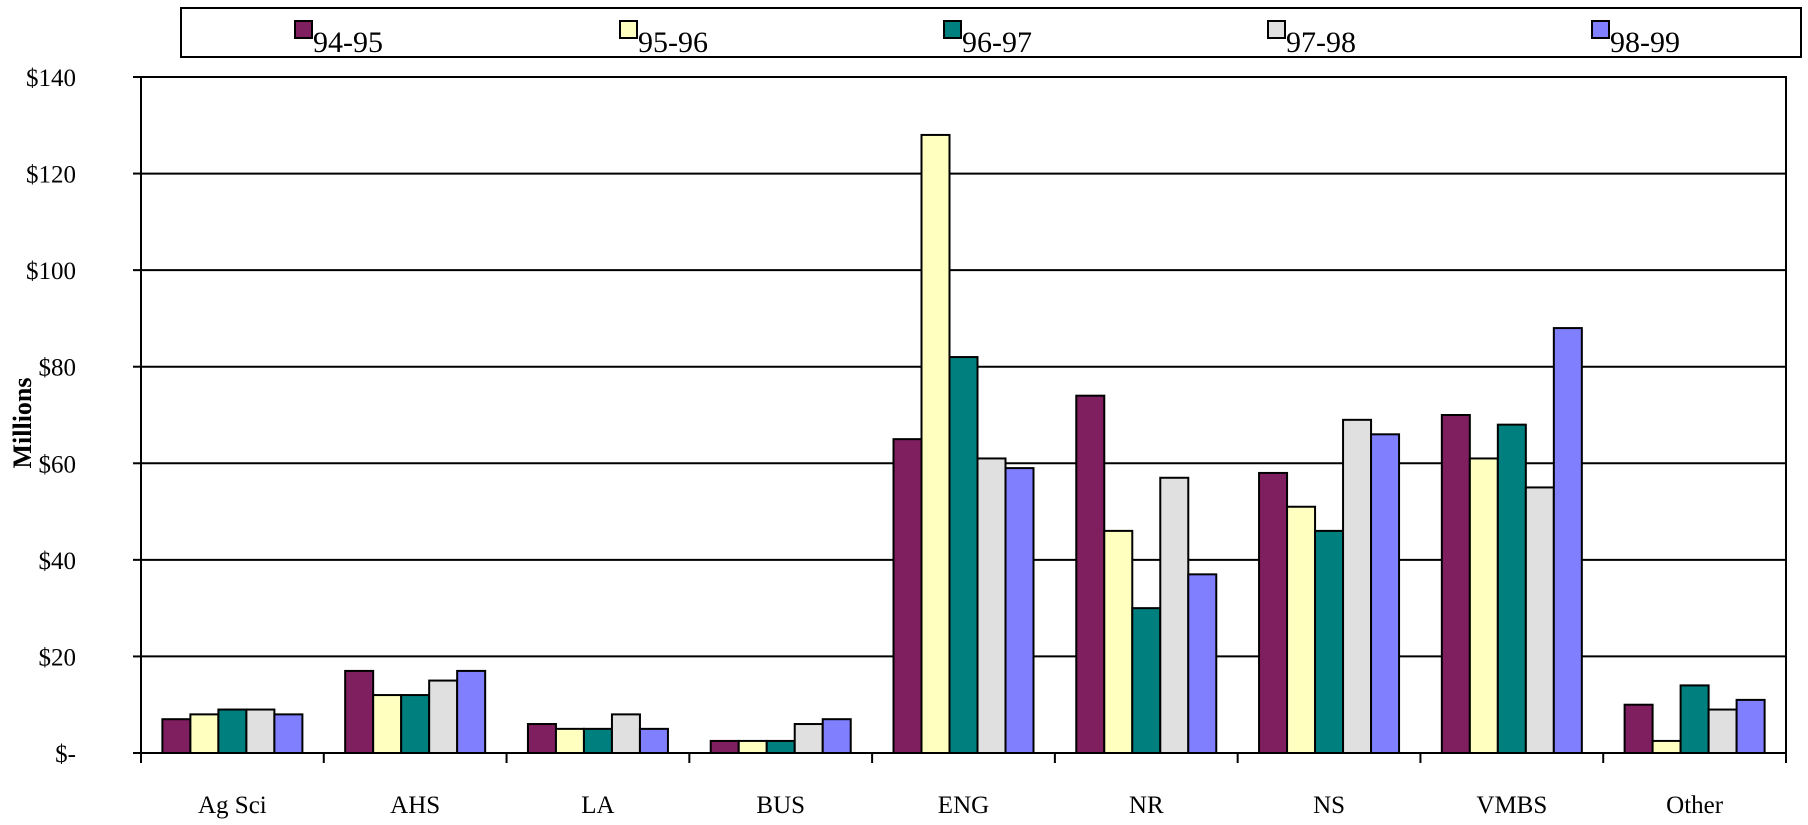 The width and height of the screenshot is (1808, 825). Describe the element at coordinates (1638, 729) in the screenshot. I see `bar-94-95-other` at that location.